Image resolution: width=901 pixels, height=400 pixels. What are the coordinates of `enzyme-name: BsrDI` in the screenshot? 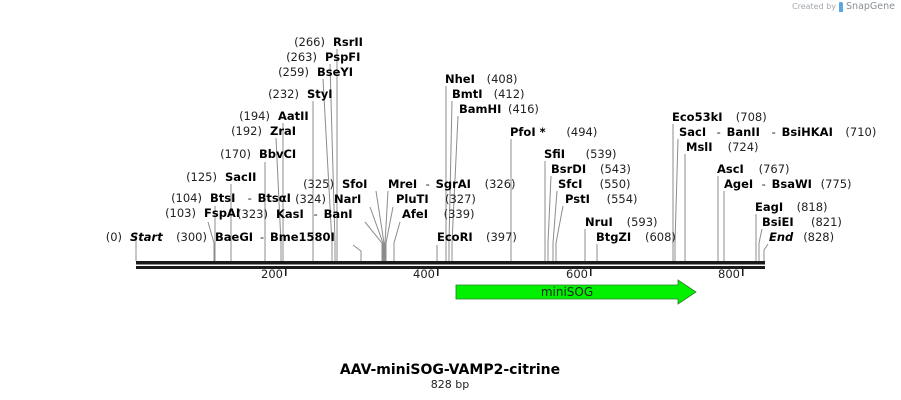 It's located at (568, 169).